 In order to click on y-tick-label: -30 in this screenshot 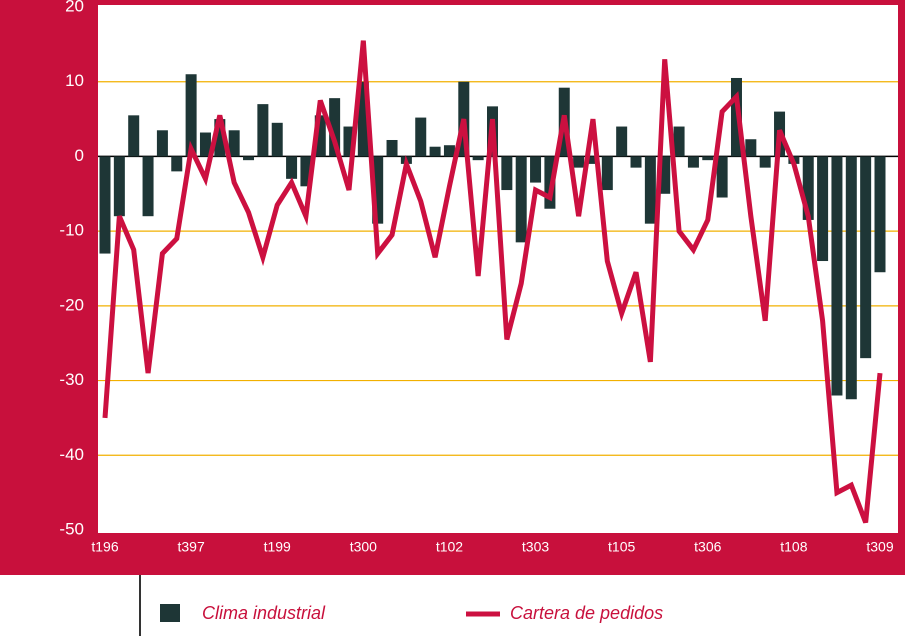, I will do `click(71, 379)`.